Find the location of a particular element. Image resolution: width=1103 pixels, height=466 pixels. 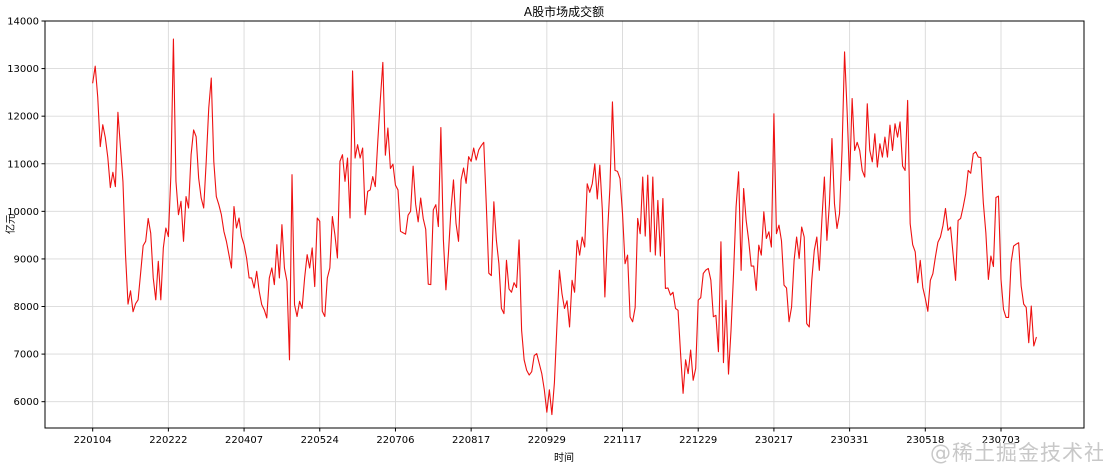

y-tick-label: 10000 is located at coordinates (23, 212).